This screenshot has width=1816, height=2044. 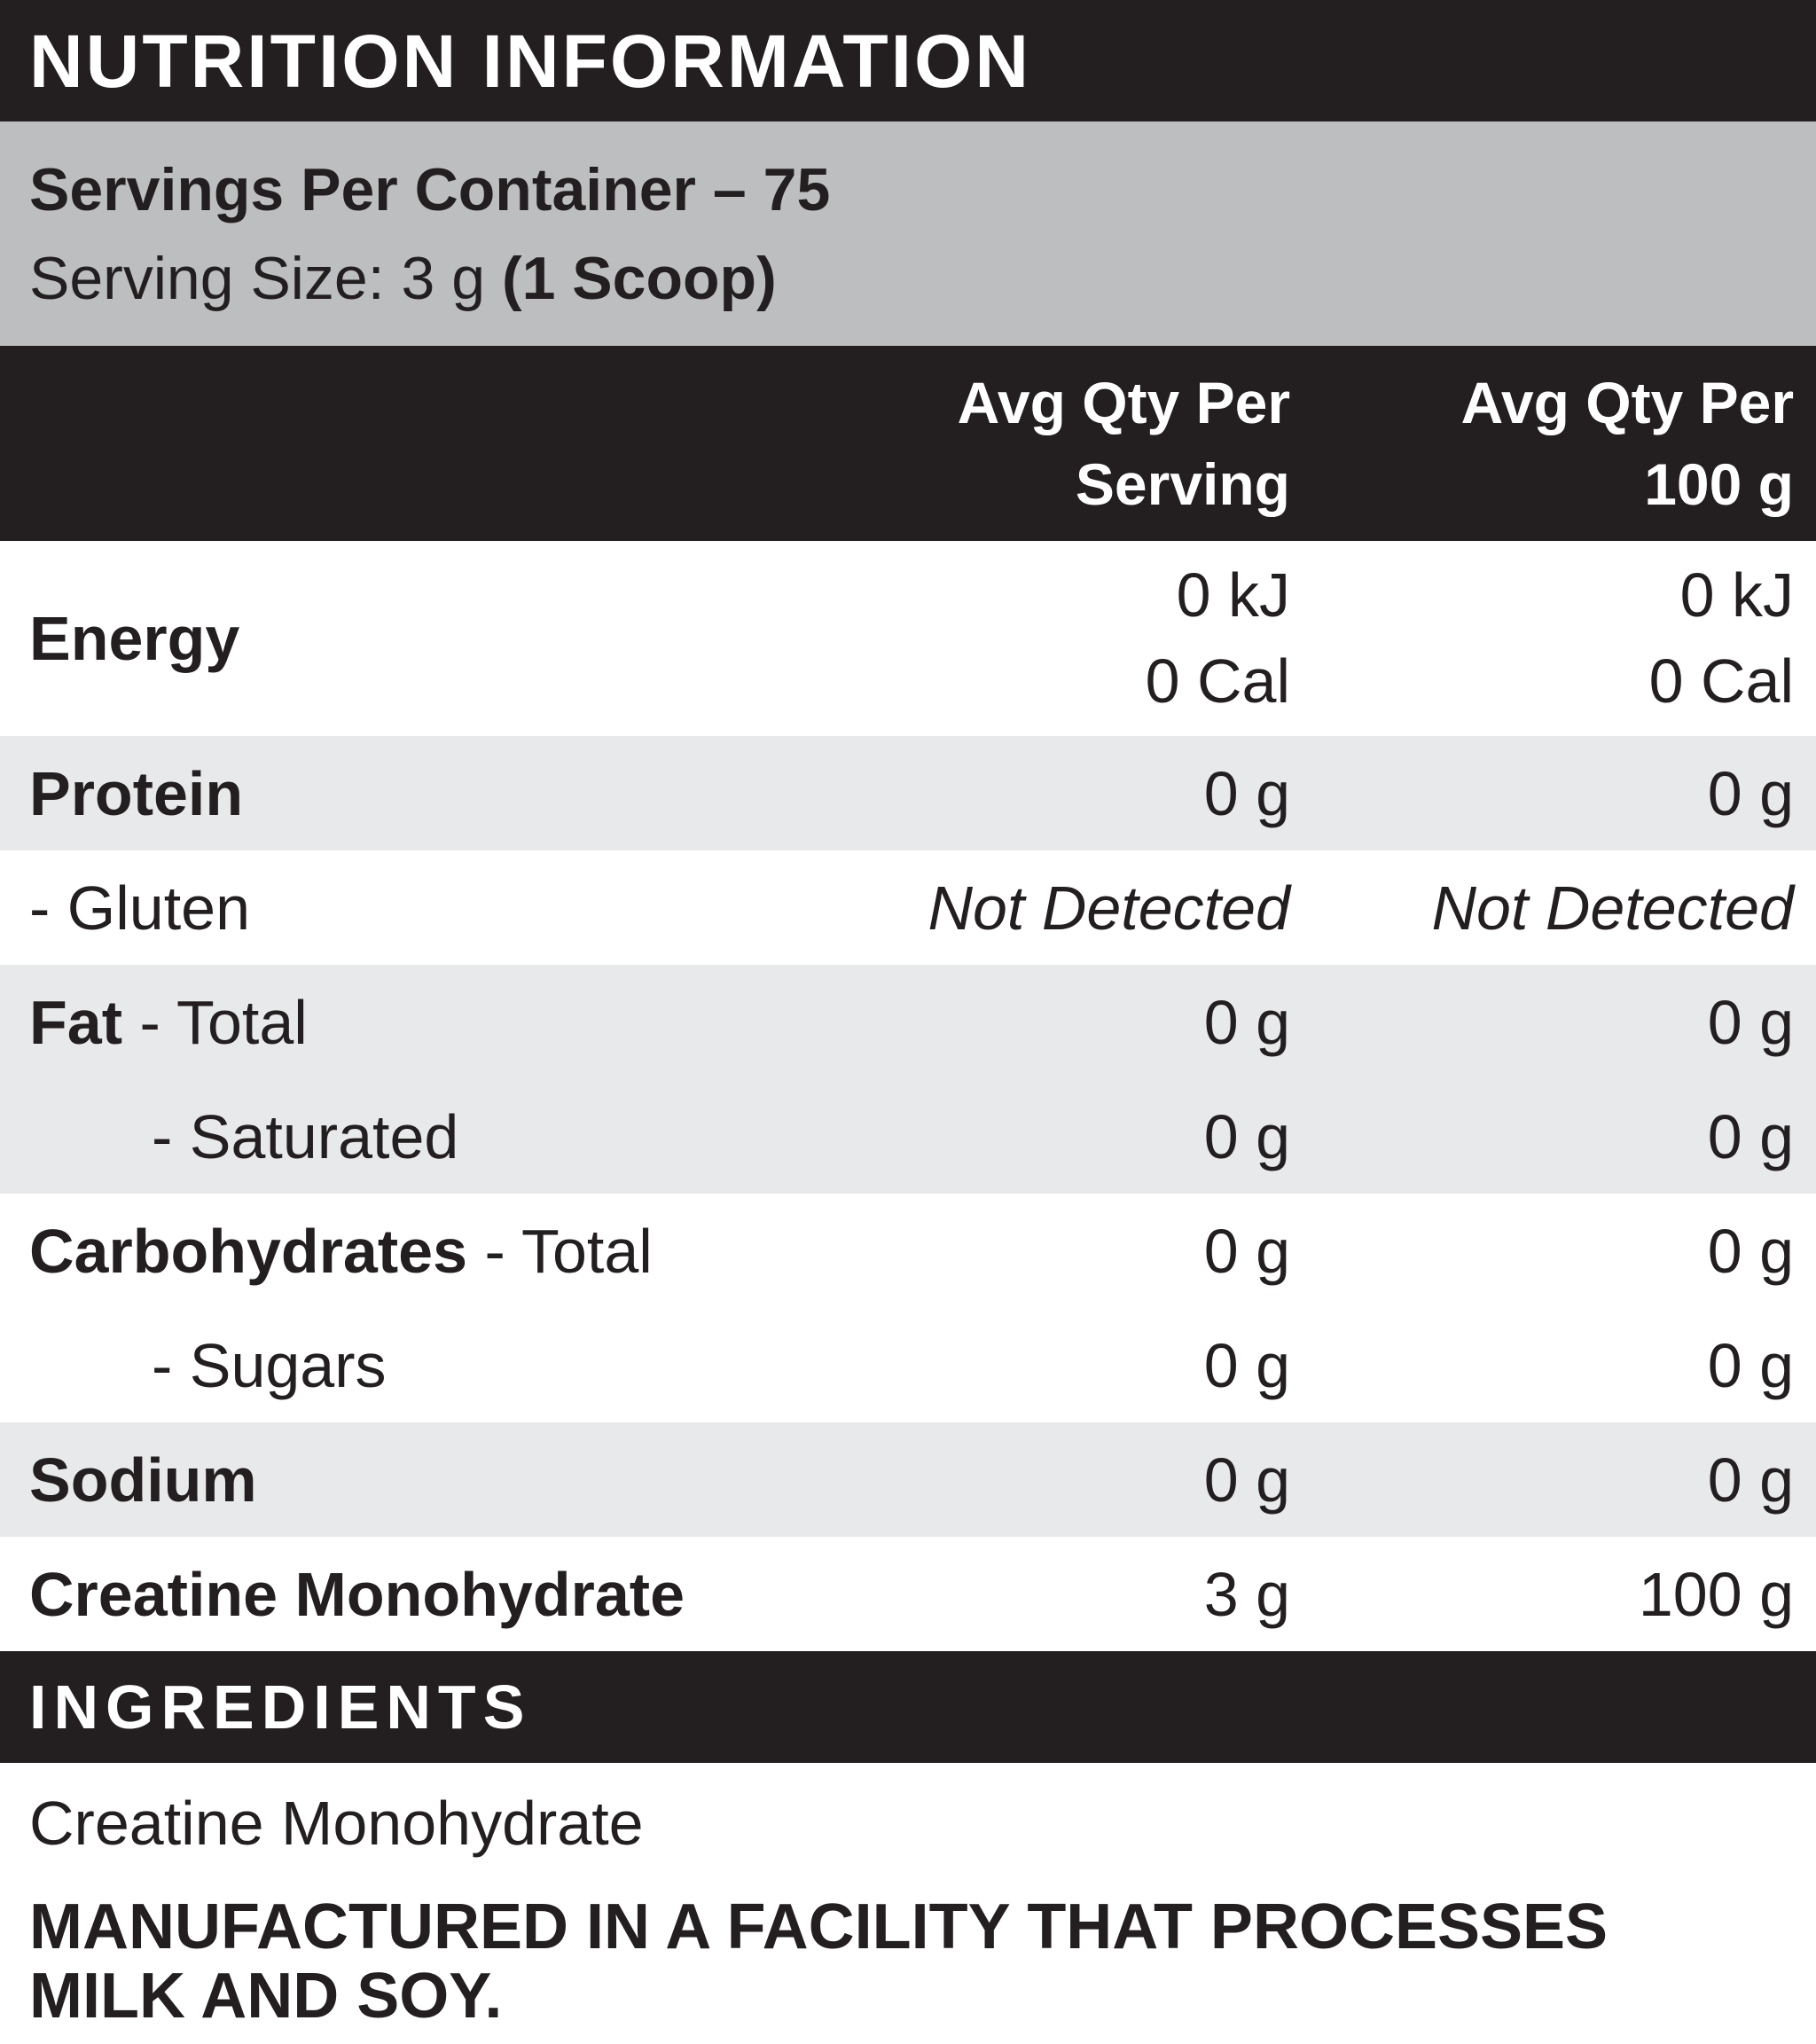 What do you see at coordinates (1719, 484) in the screenshot?
I see `per-100g-header-line2: 100 g` at bounding box center [1719, 484].